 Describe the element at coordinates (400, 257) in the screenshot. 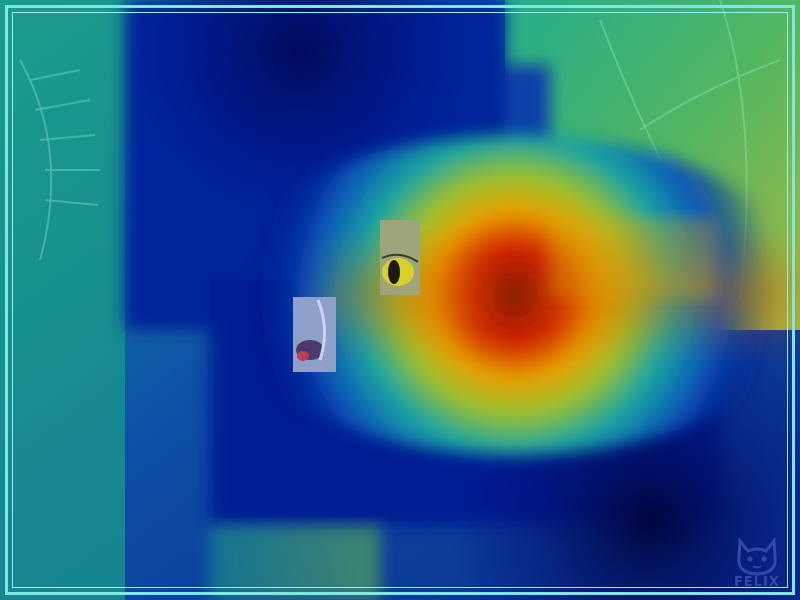

I see `cat-eye-patch` at that location.